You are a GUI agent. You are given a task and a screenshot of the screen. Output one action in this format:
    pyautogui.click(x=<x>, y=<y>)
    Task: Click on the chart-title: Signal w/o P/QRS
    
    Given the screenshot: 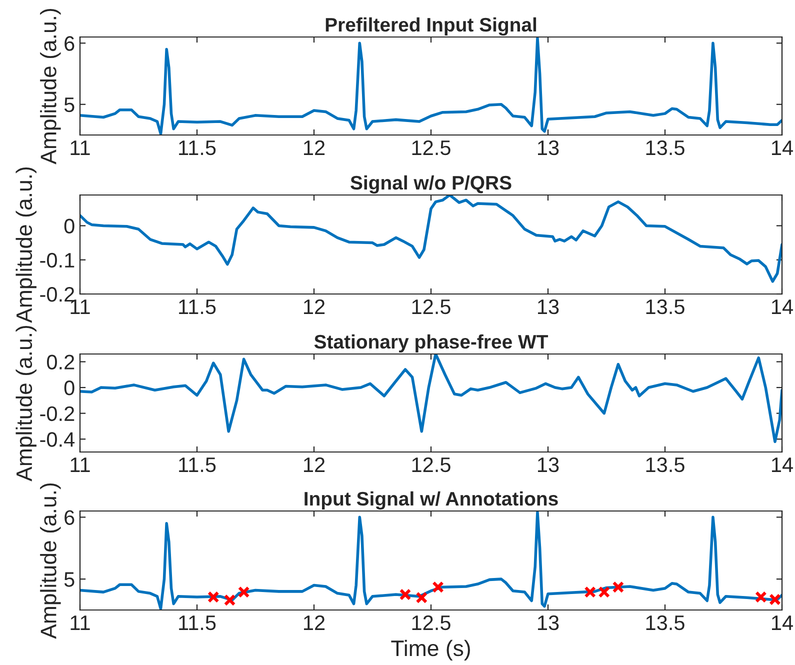 What is the action you would take?
    pyautogui.click(x=431, y=184)
    